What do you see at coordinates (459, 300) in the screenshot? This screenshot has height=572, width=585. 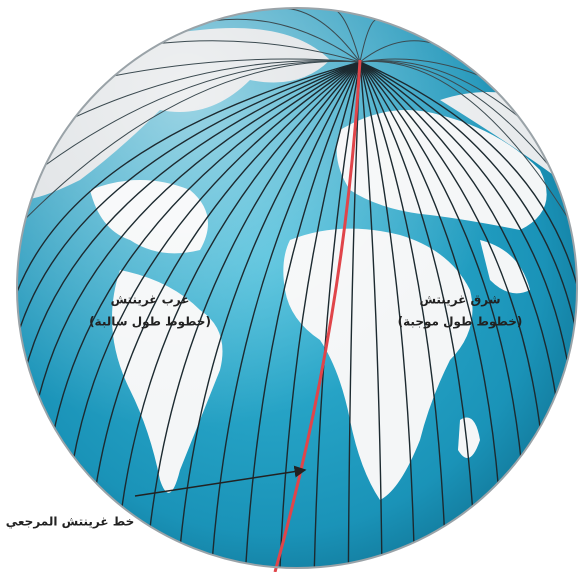 I see `east-label: شرق غرينتش` at bounding box center [459, 300].